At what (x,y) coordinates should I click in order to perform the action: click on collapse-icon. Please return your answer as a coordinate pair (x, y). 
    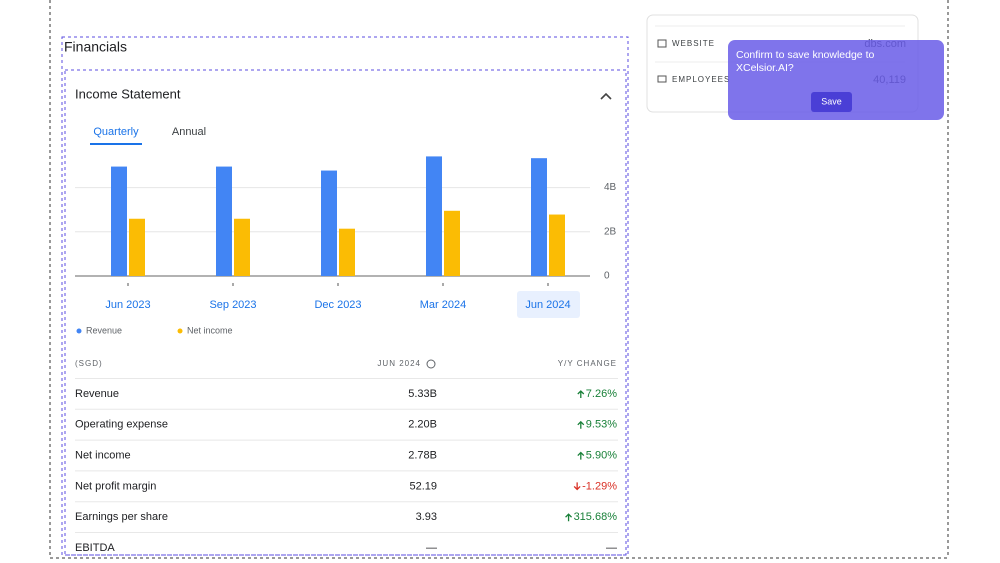
    Looking at the image, I should click on (606, 96).